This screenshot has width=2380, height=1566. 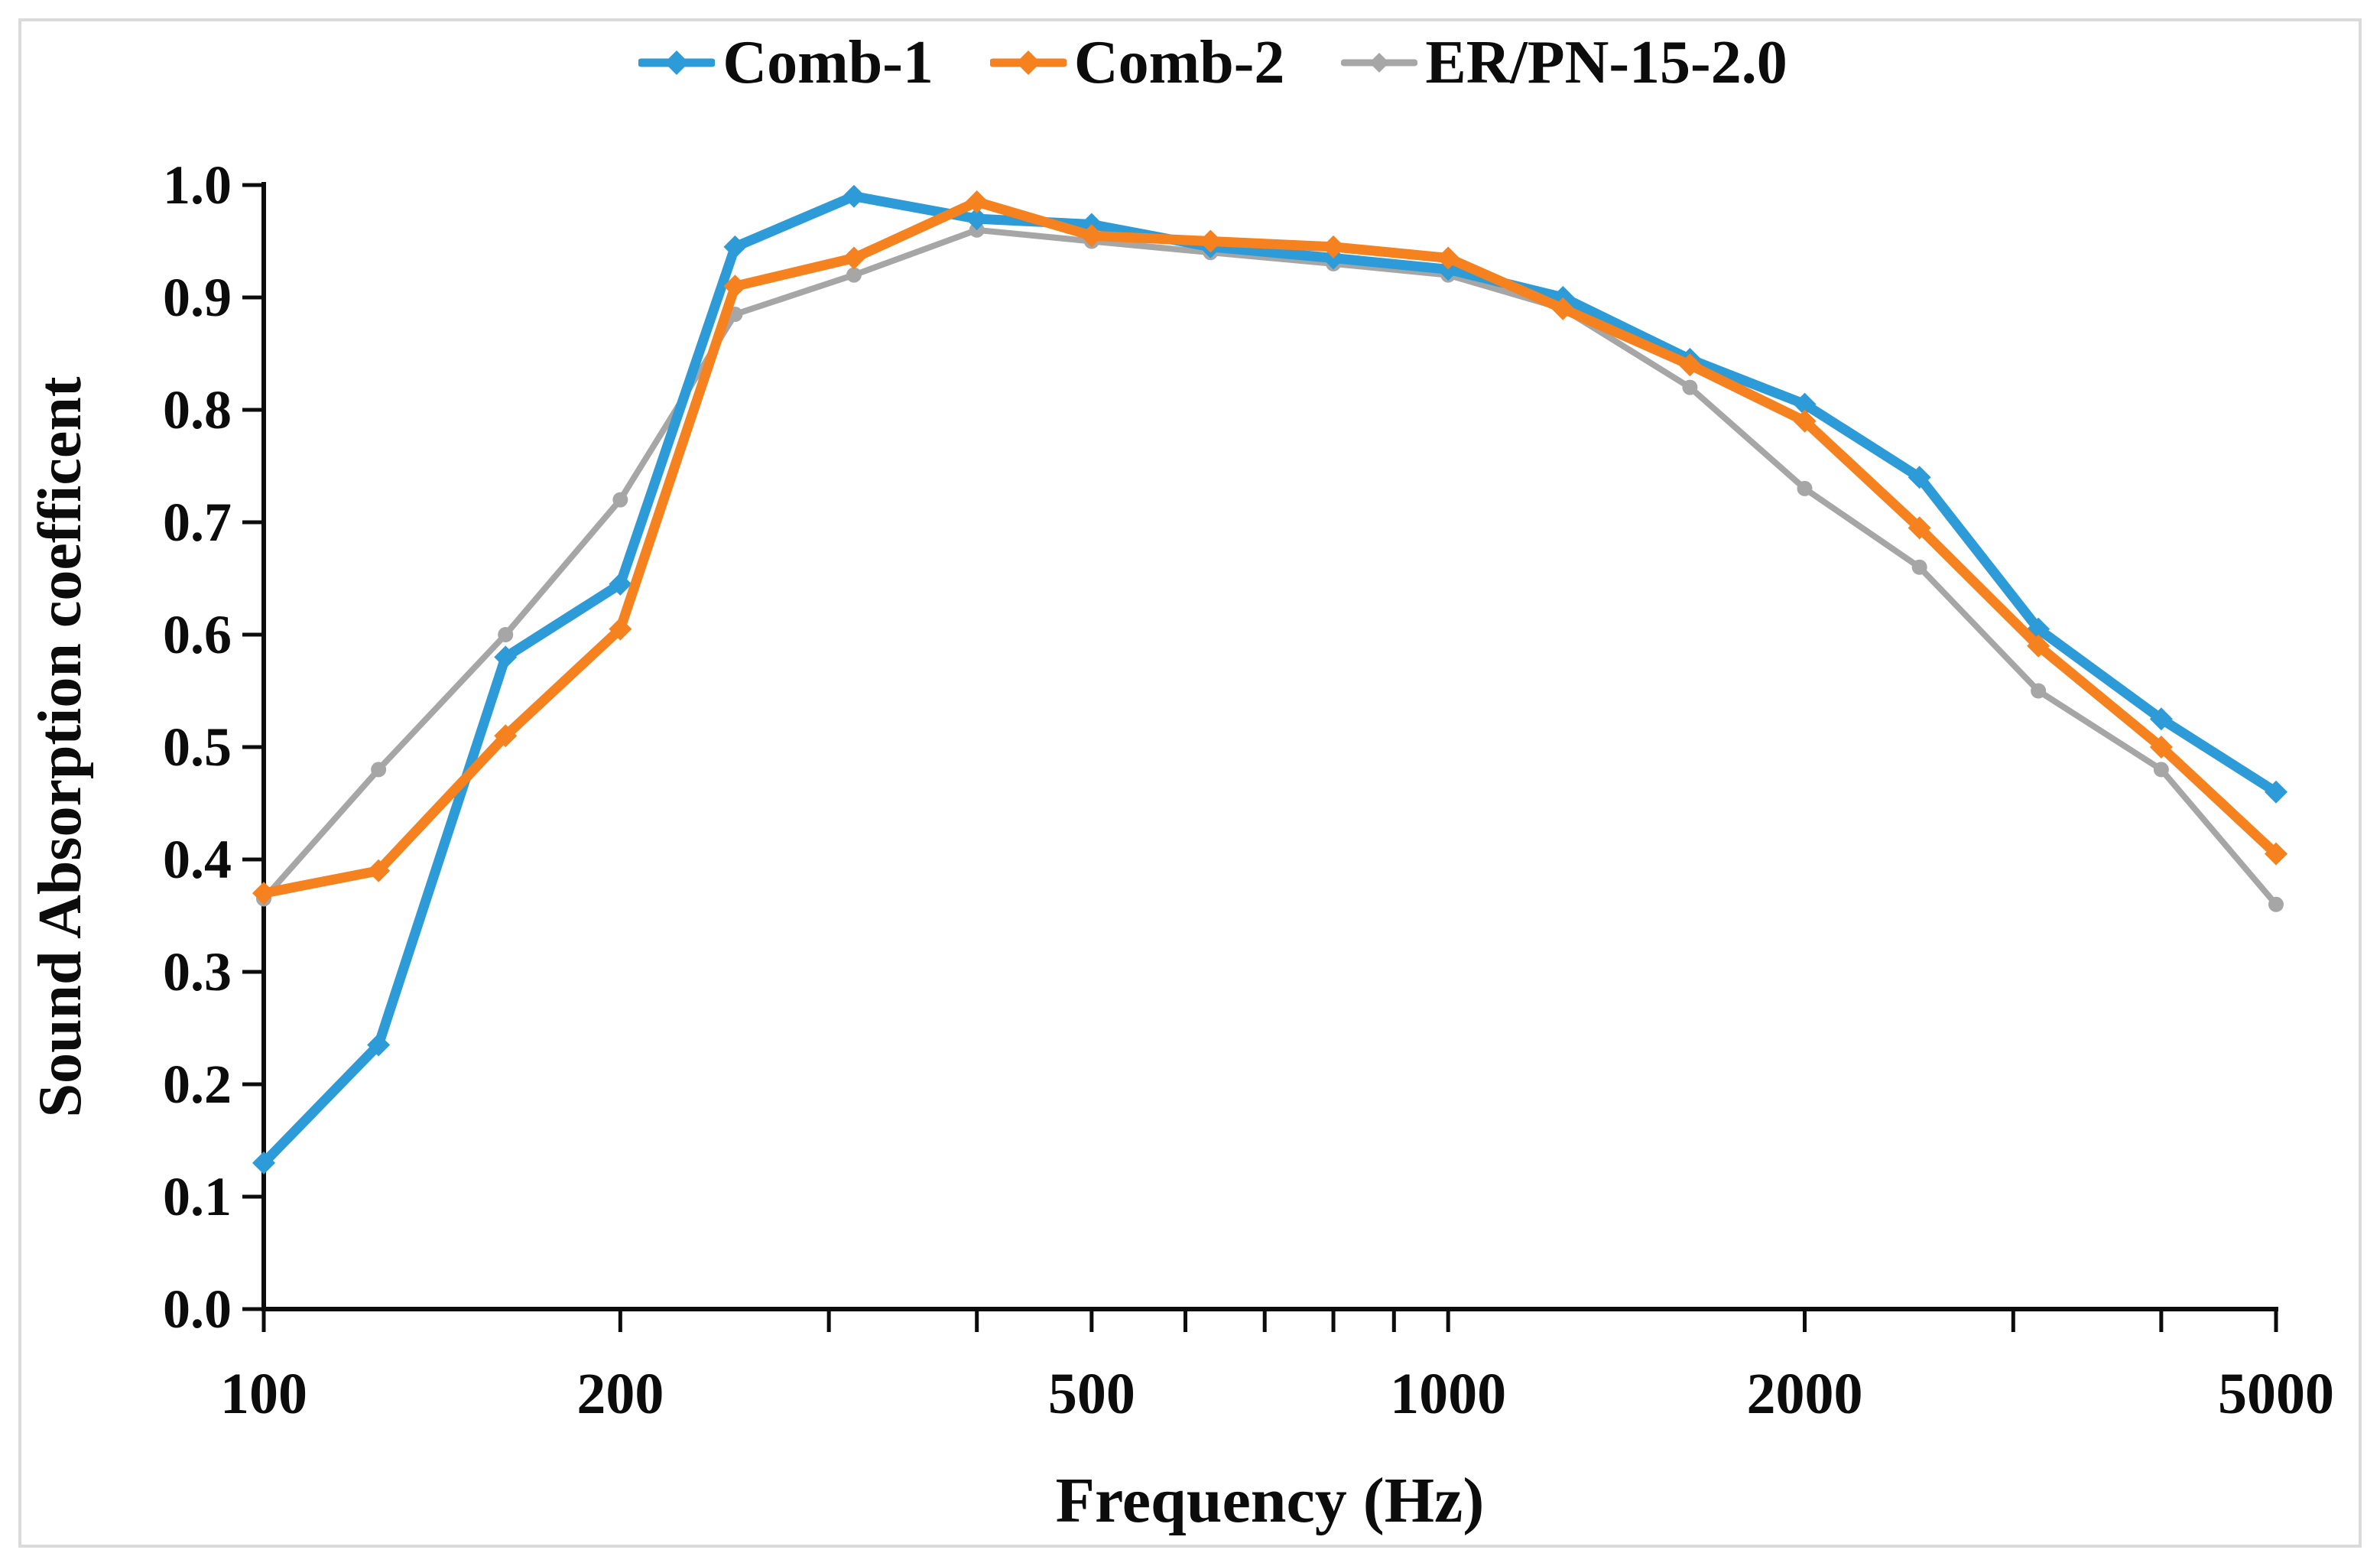 I want to click on y-tick-label: 0.7, so click(x=197, y=522).